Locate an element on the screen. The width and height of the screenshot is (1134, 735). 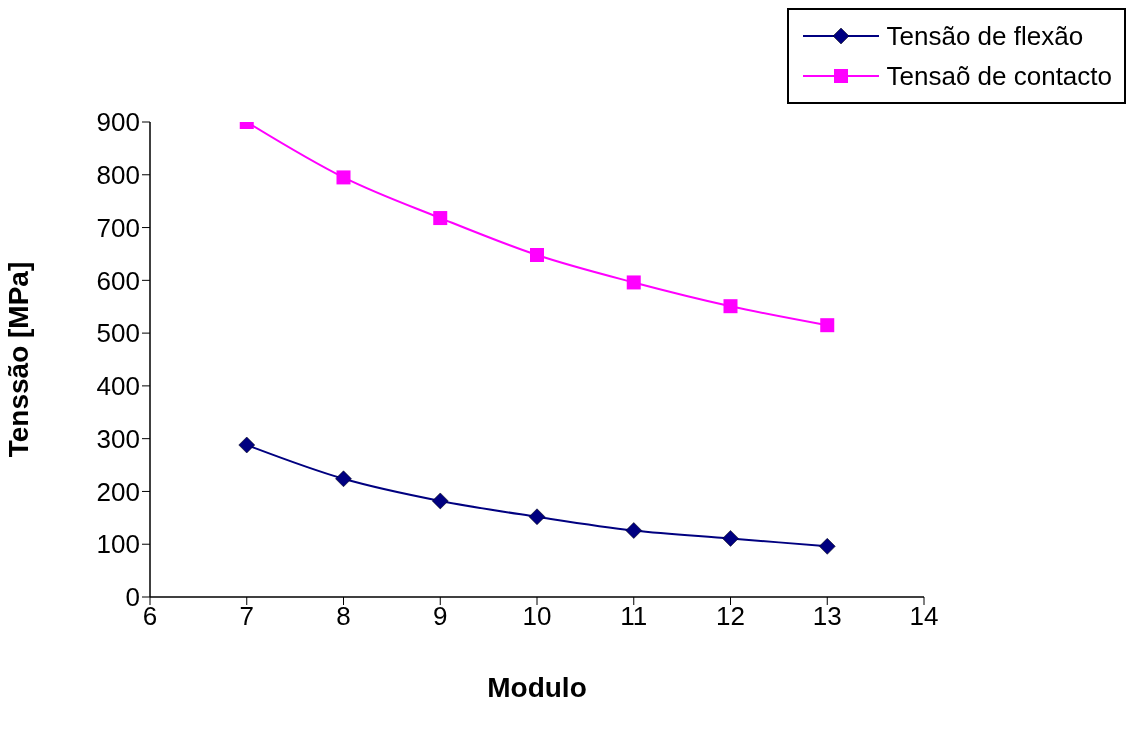
y-tick-label: 600 is located at coordinates (118, 280).